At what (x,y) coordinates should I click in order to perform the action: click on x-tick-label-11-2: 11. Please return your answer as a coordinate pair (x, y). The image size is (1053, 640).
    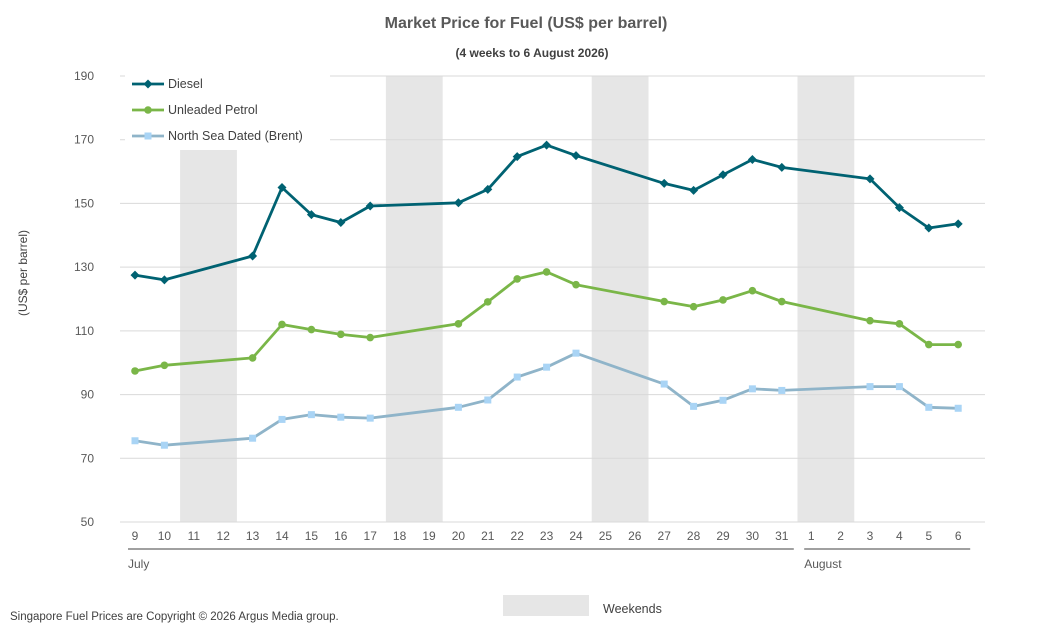
    Looking at the image, I should click on (194, 536).